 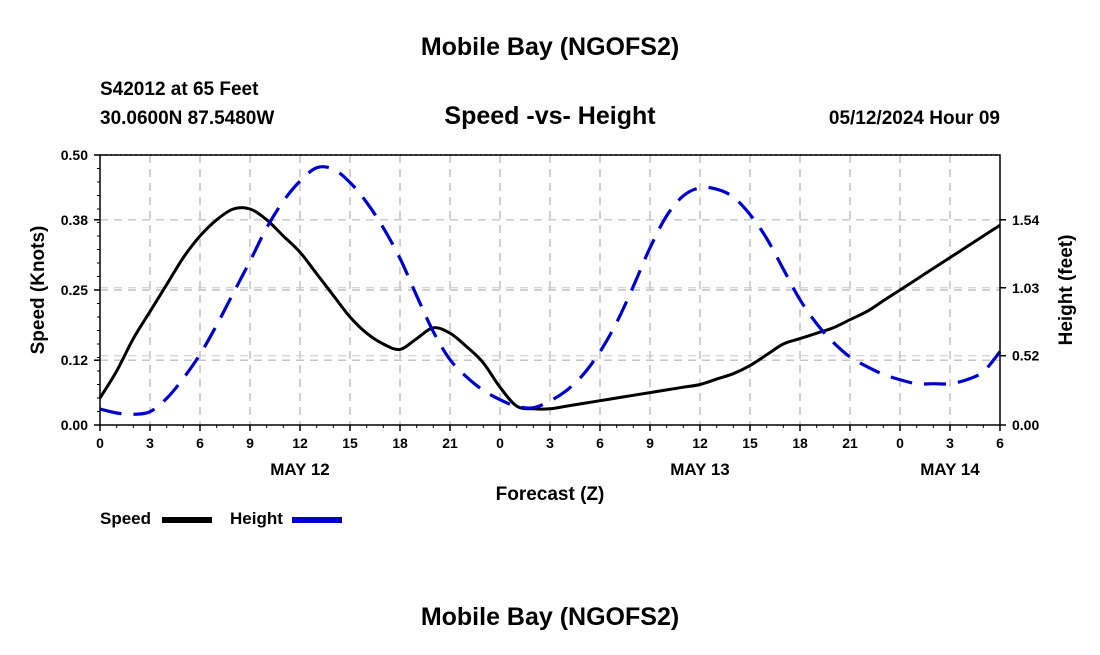 I want to click on date-label: MAY 14, so click(x=950, y=469).